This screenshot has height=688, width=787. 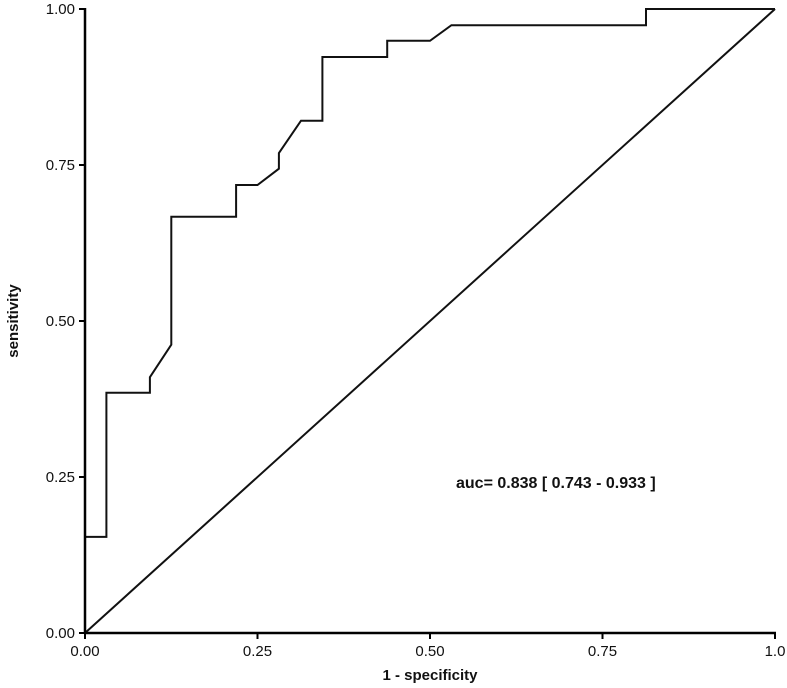 I want to click on x-tick-label: 0.75, so click(x=602, y=651).